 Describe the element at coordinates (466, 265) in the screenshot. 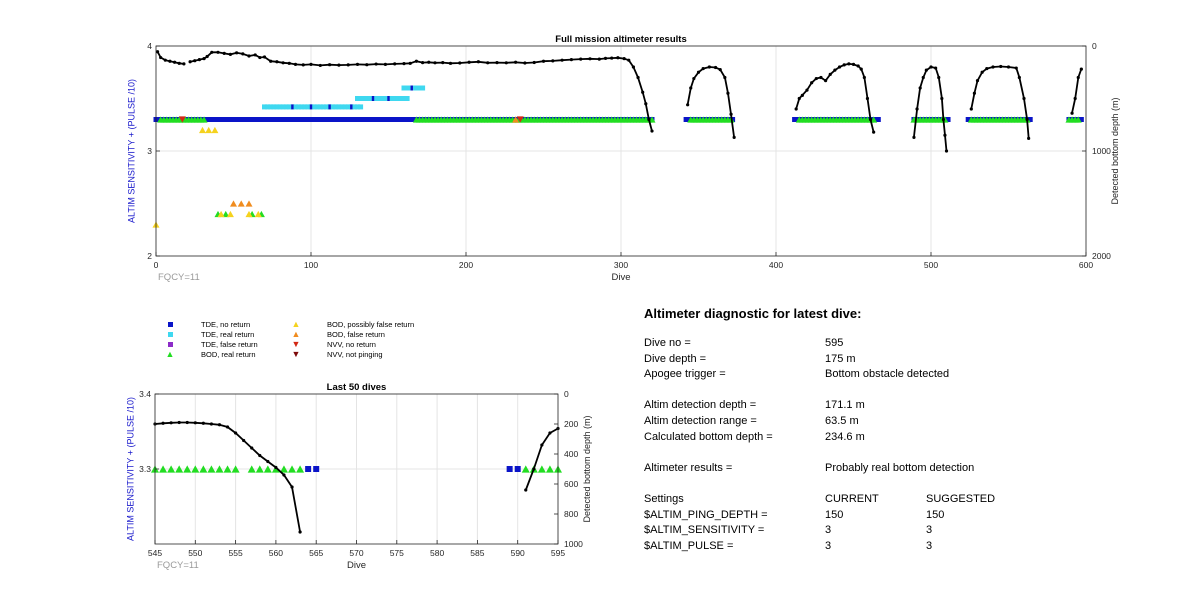

I see `x-tick-label: 200` at that location.